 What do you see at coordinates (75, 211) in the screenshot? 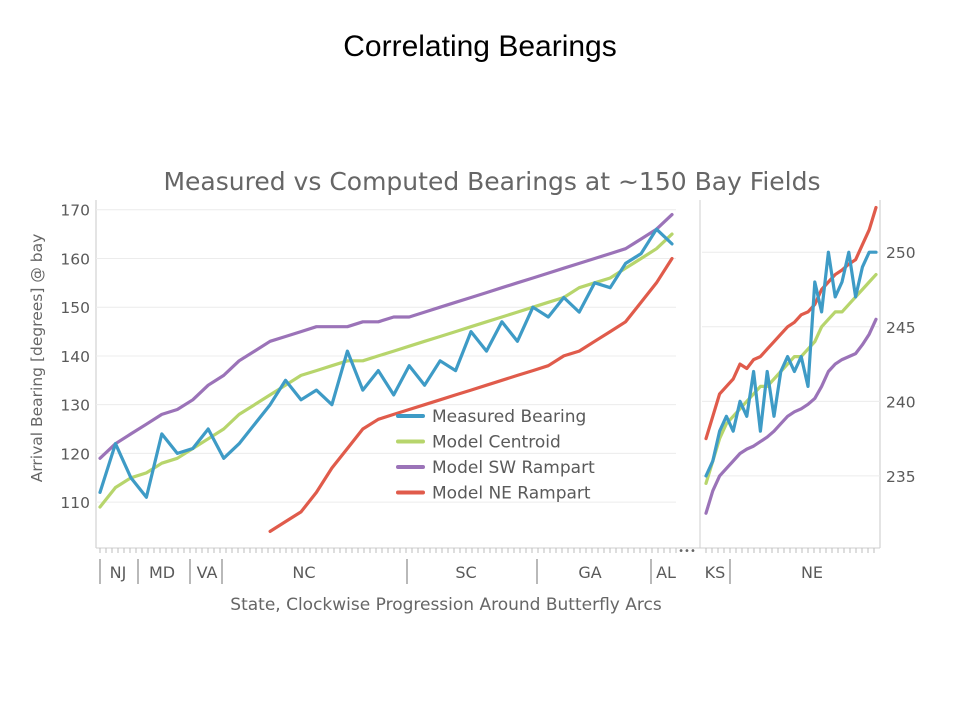
I see `east-y-tick-label: 170` at bounding box center [75, 211].